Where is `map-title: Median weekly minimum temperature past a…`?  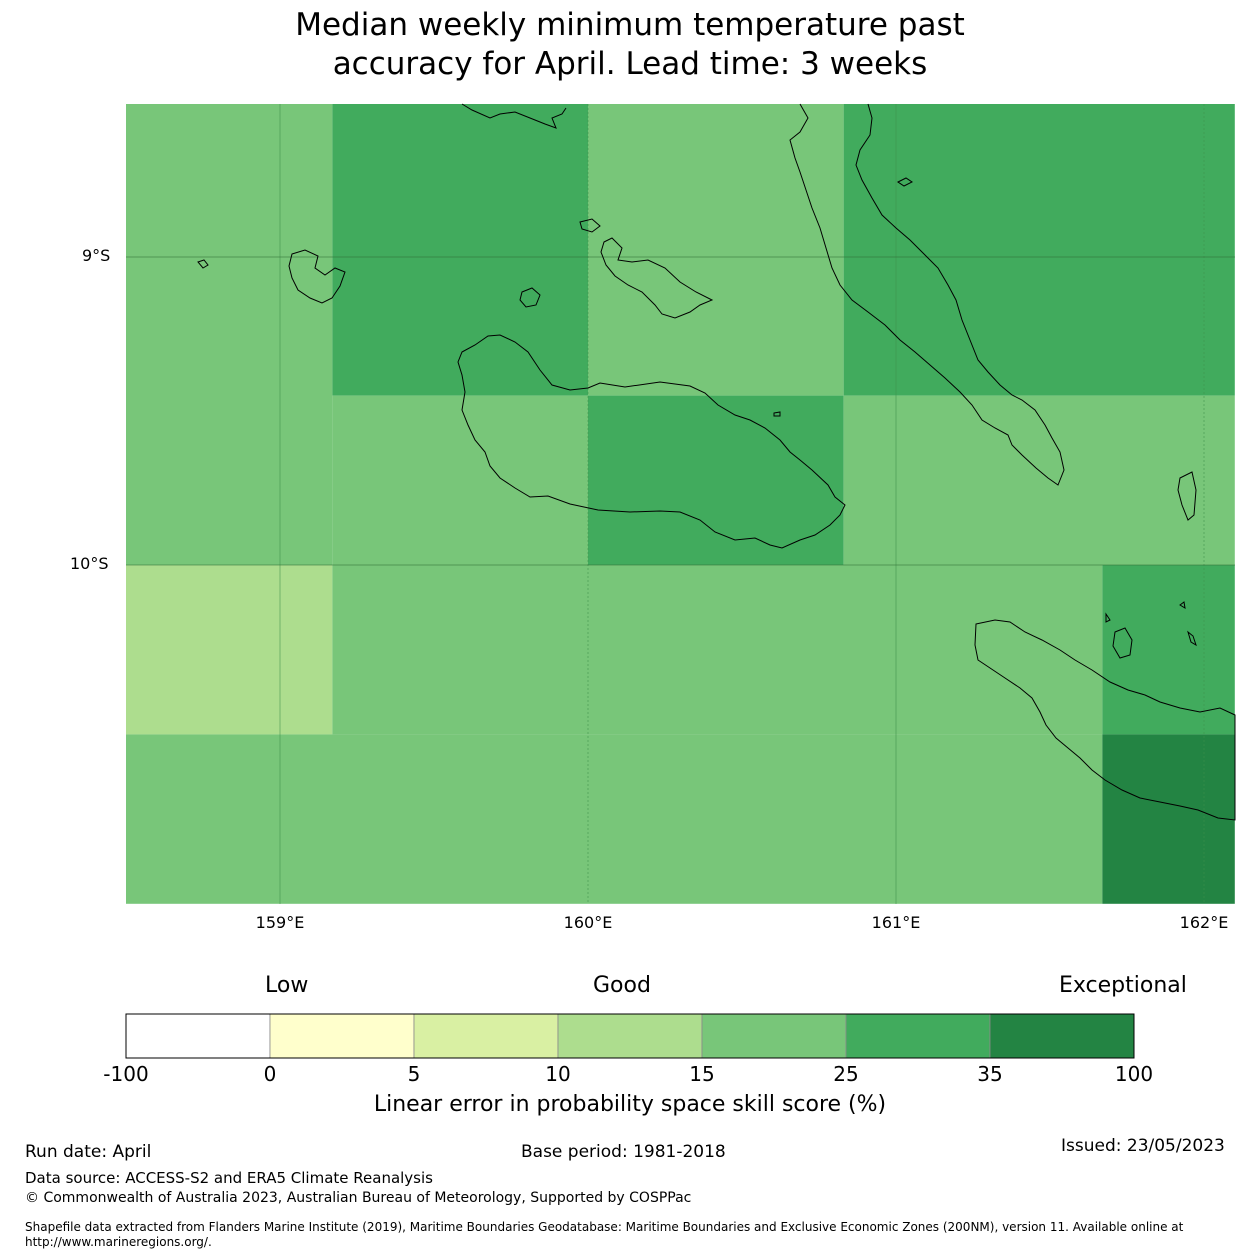
map-title: Median weekly minimum temperature past a… is located at coordinates (630, 45).